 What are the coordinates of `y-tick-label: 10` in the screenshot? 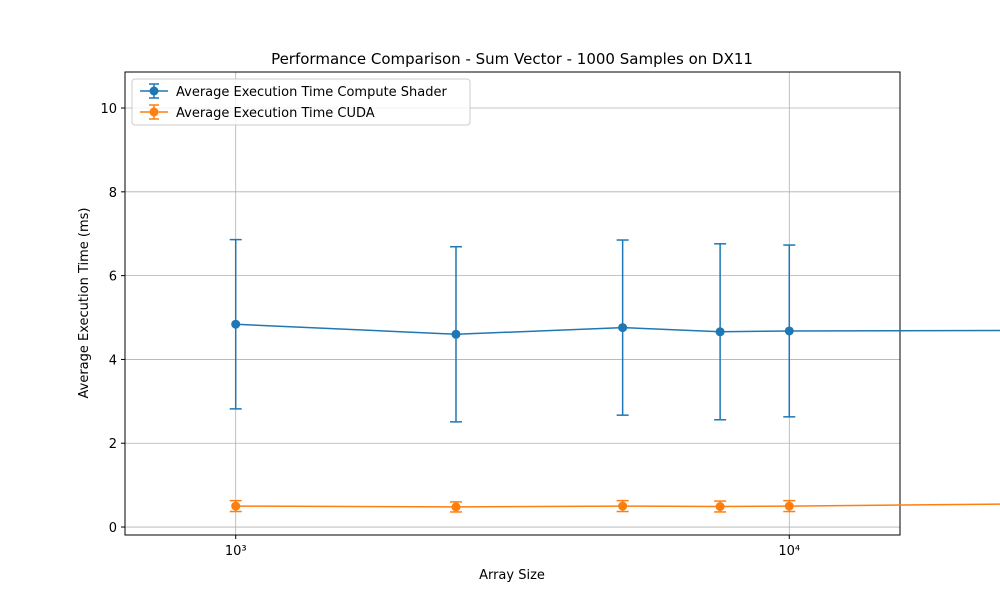 It's located at (108, 109).